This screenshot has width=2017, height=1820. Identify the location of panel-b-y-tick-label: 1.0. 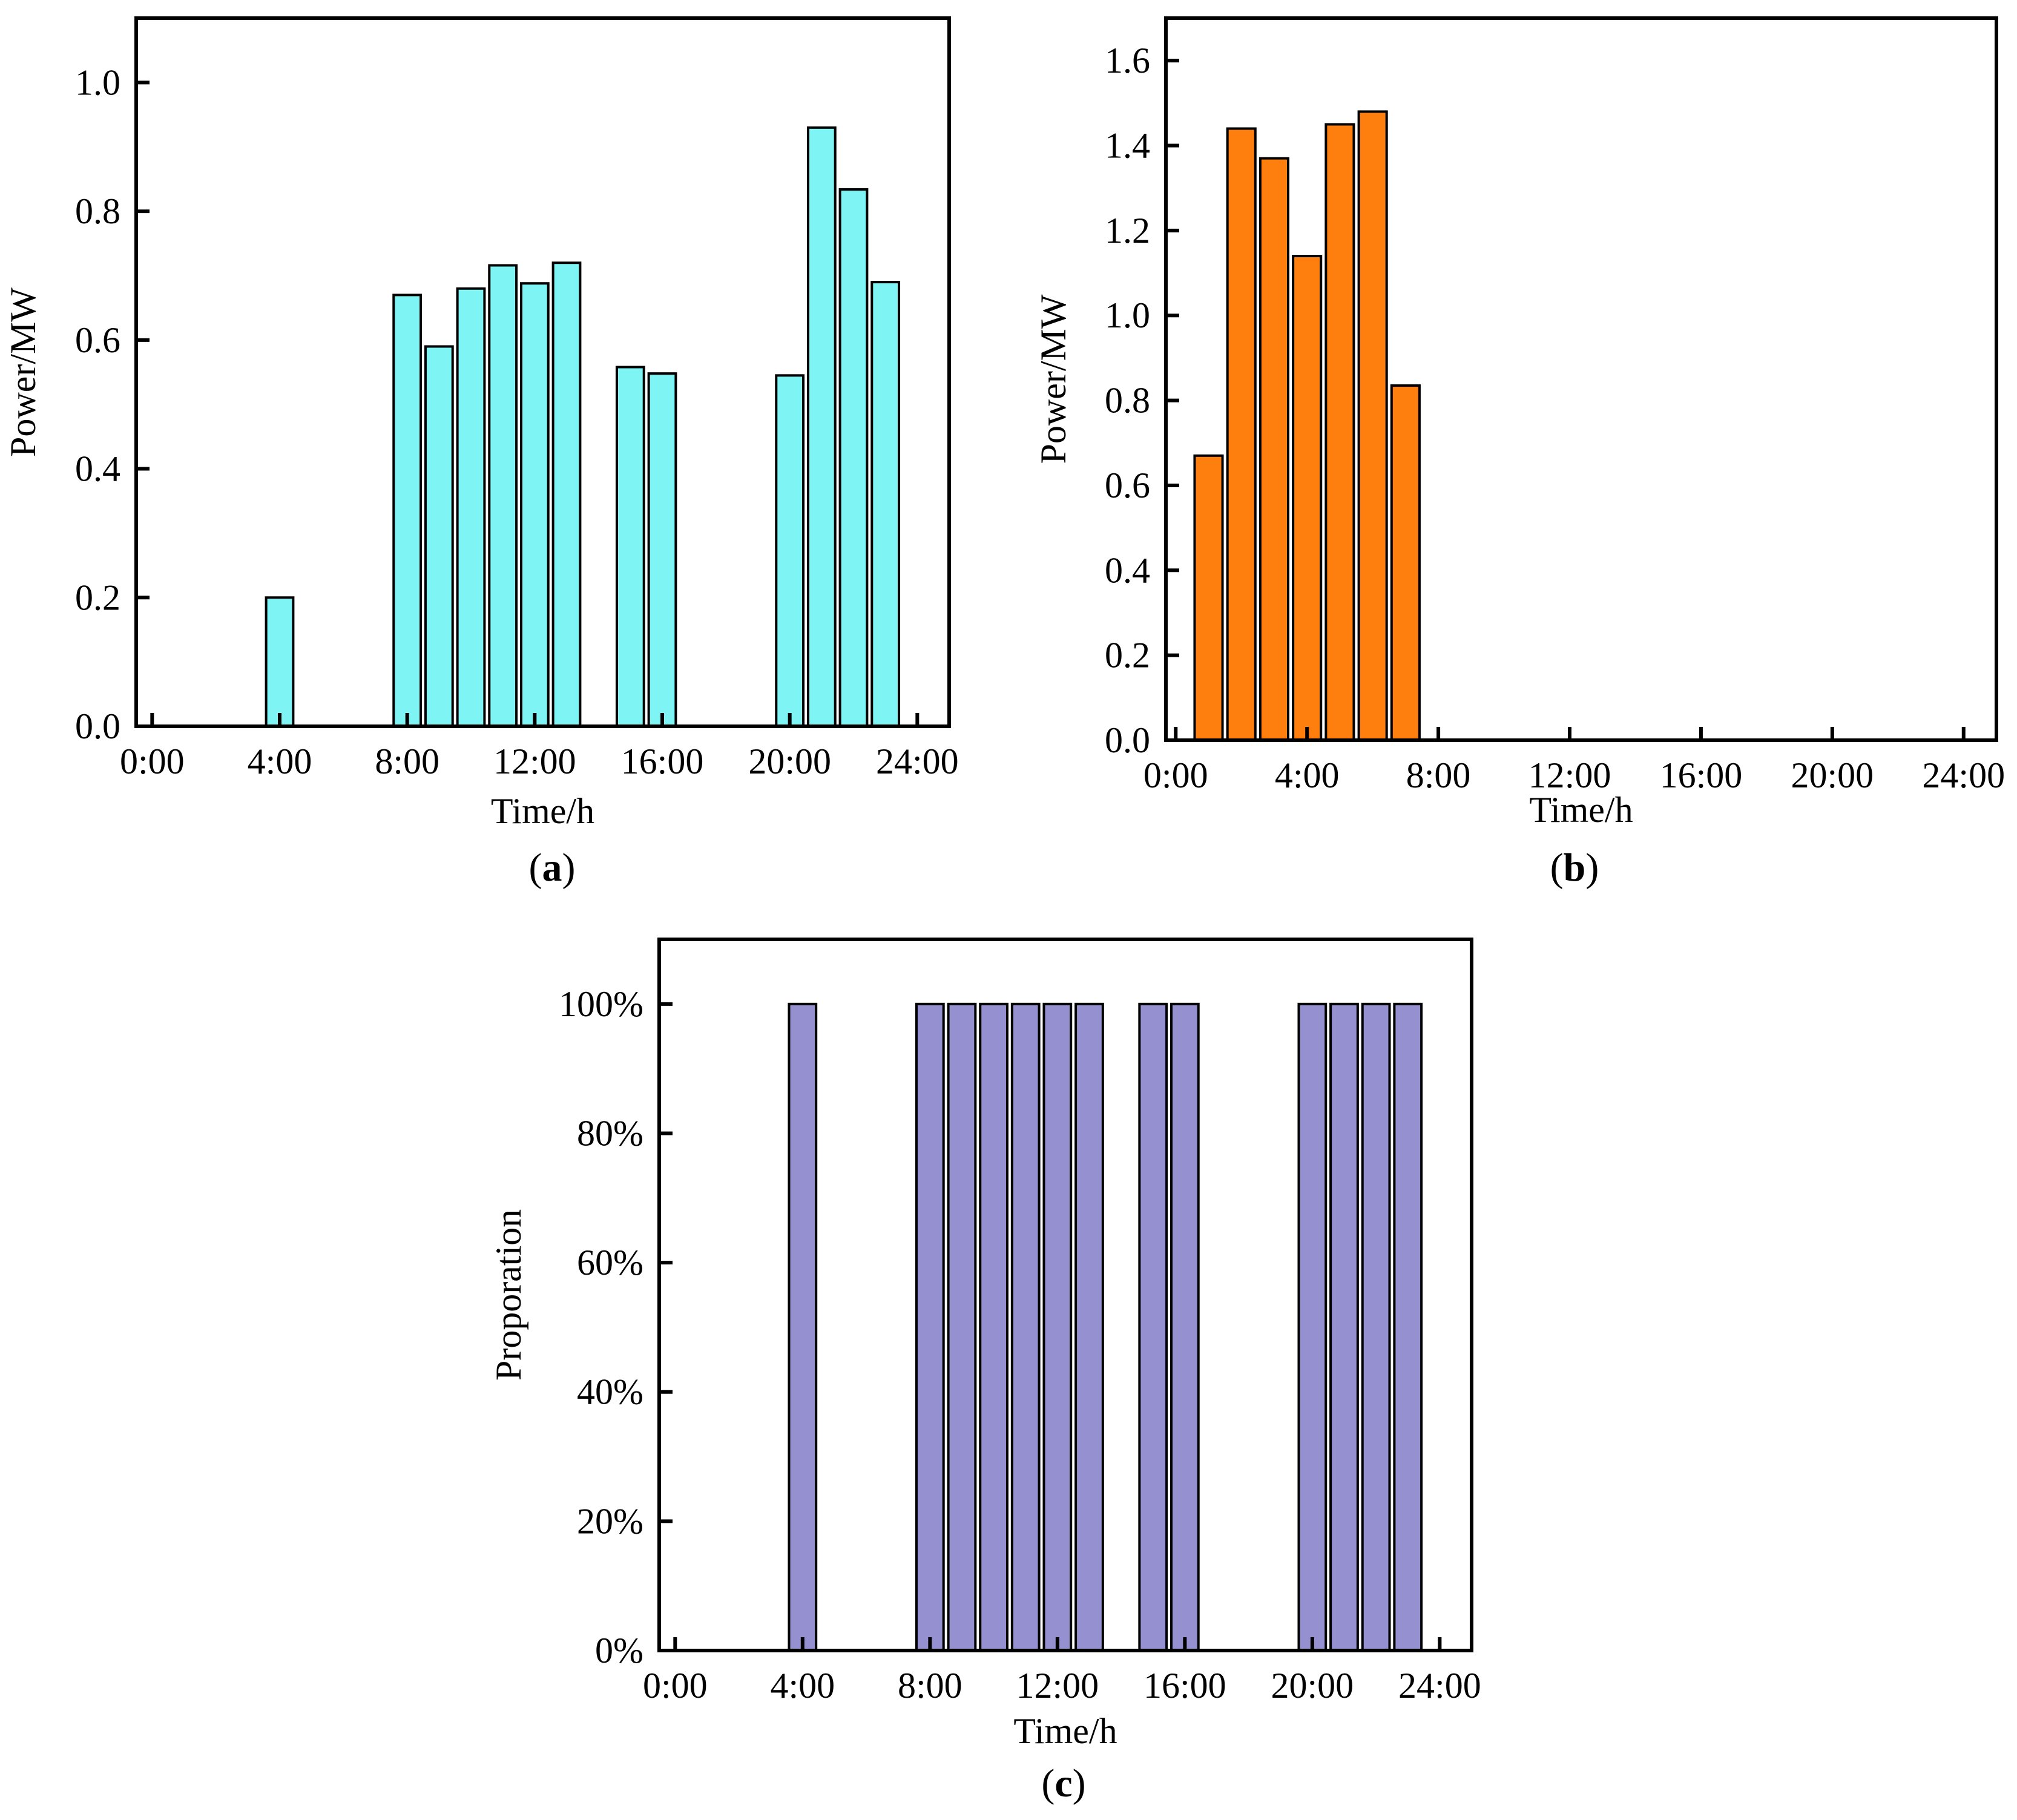
(1127, 315).